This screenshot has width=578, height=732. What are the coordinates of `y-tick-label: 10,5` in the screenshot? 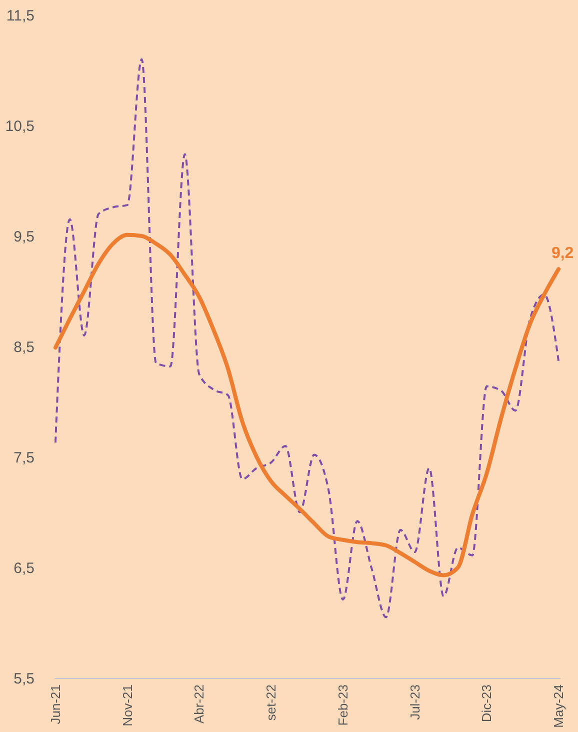 It's located at (19, 126).